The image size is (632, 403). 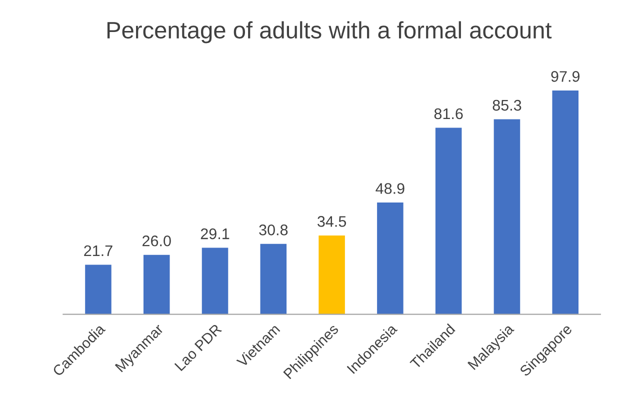 What do you see at coordinates (329, 32) in the screenshot?
I see `chart-title: Percentage of adults with a formal account` at bounding box center [329, 32].